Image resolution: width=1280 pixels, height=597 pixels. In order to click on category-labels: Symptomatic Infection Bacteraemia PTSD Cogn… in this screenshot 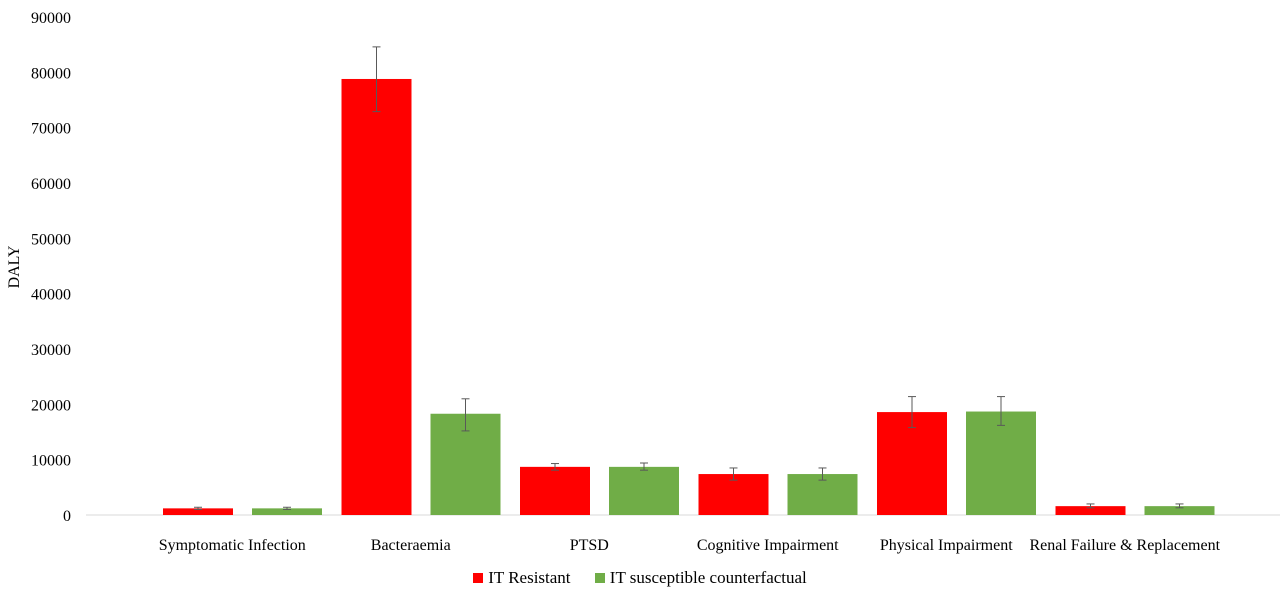, I will do `click(690, 545)`.